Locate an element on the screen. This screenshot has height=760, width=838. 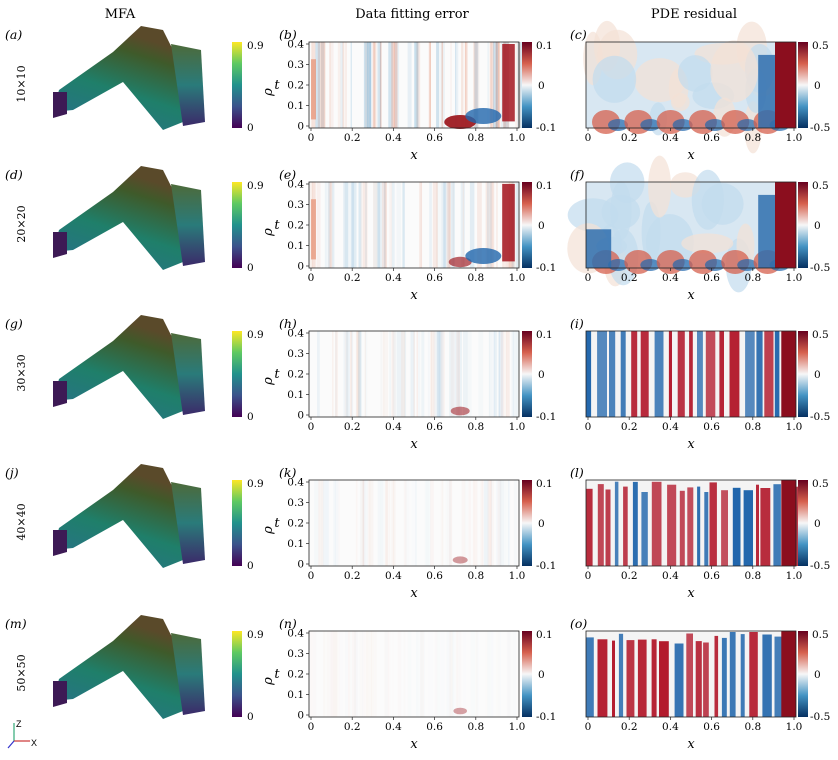
mfa-colorbar is located at coordinates (237, 225).